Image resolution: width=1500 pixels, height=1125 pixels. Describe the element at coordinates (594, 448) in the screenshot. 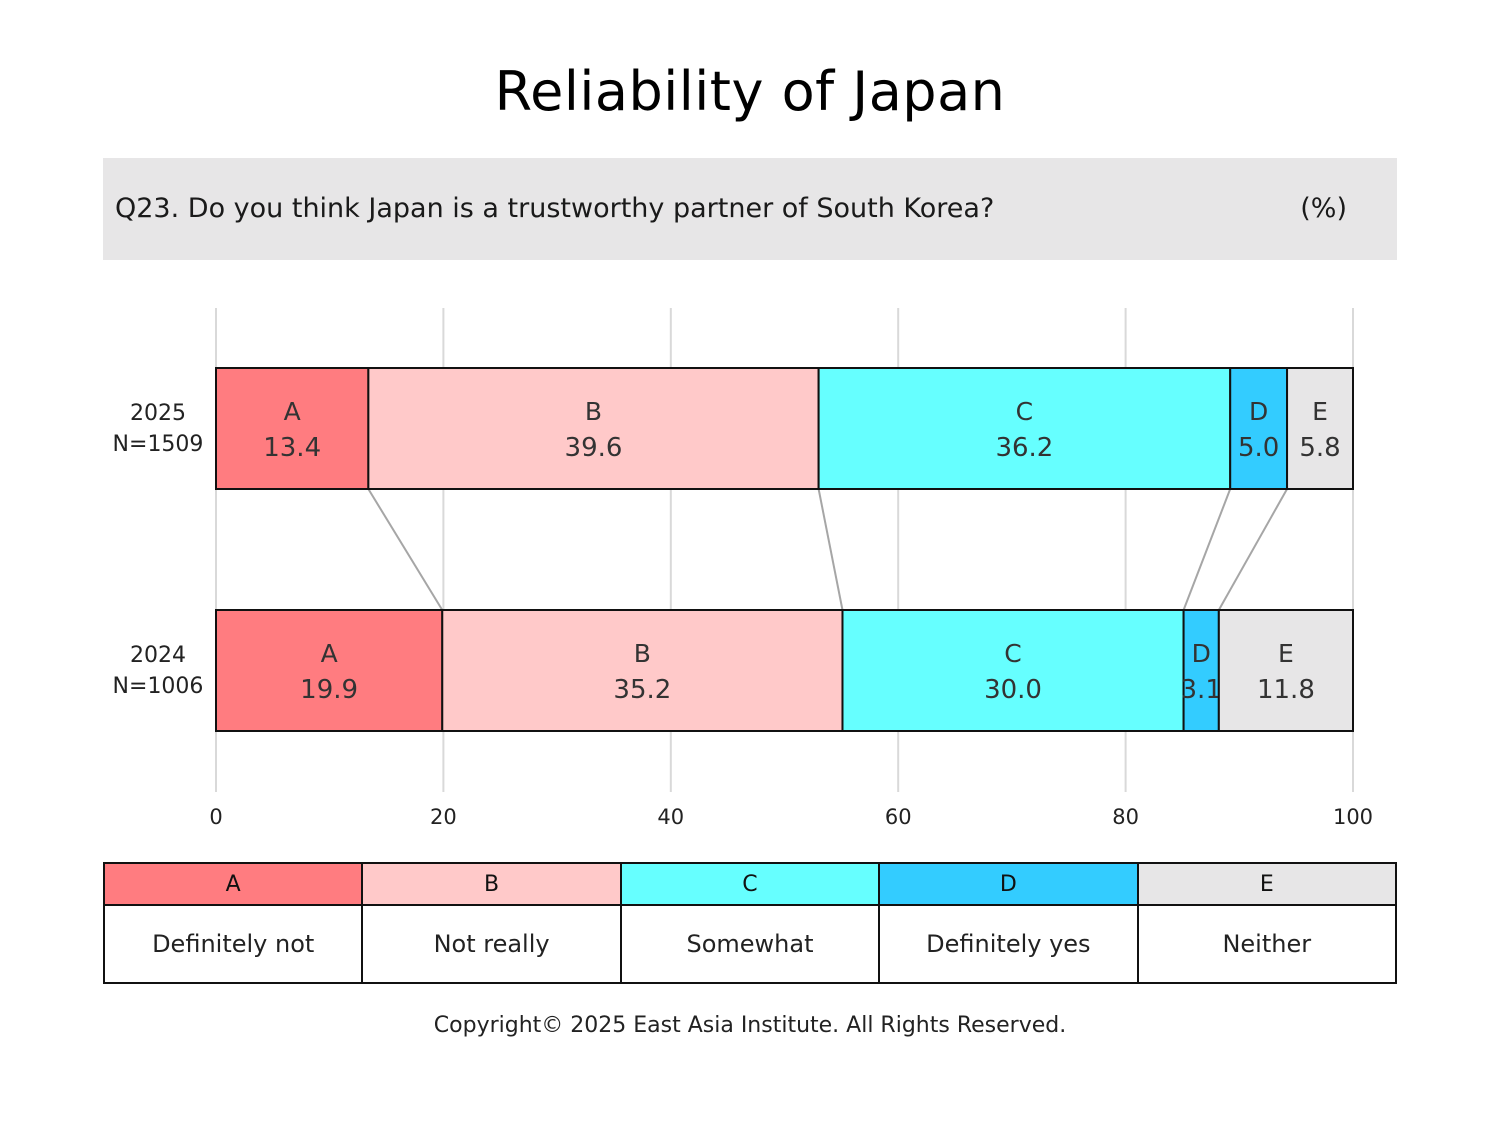

I see `segment-value-label: 39.6` at that location.